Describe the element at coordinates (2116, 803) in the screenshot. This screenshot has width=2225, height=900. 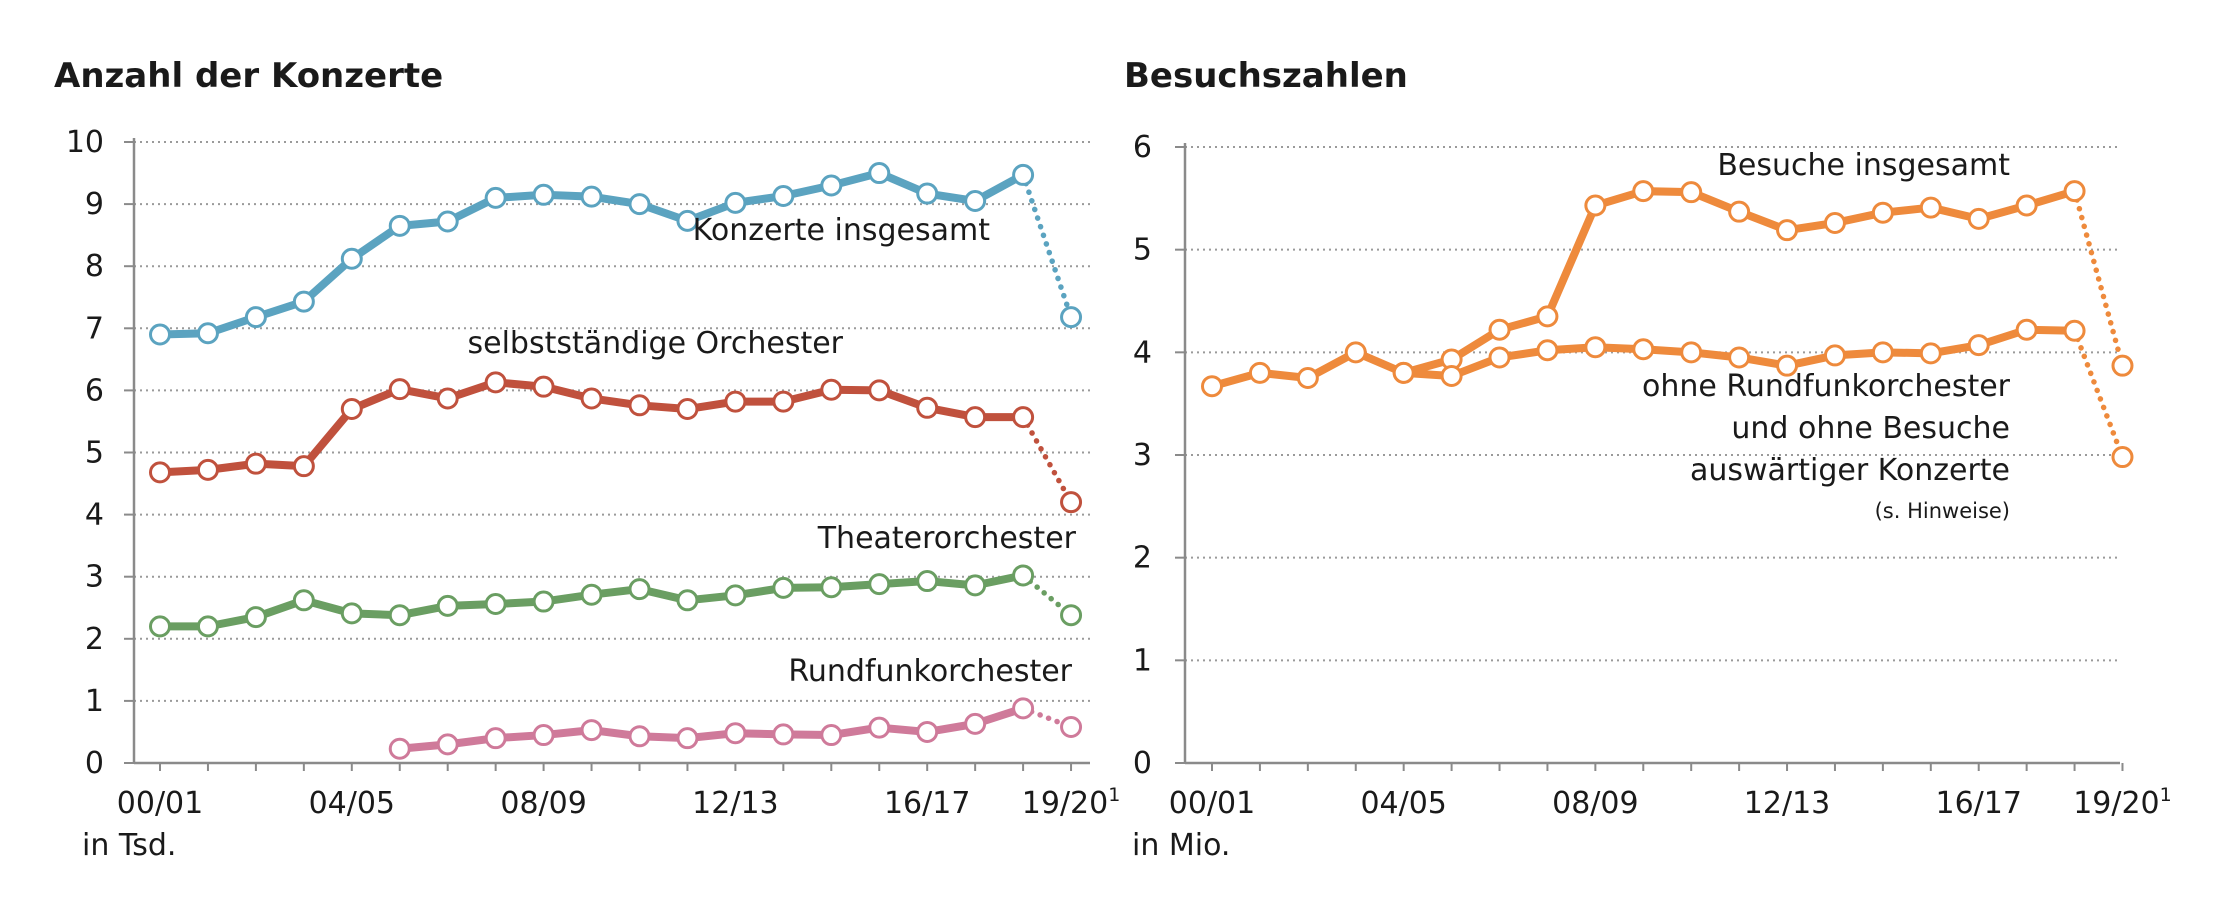
I see `besuche-x-tick-text: 19/20` at that location.